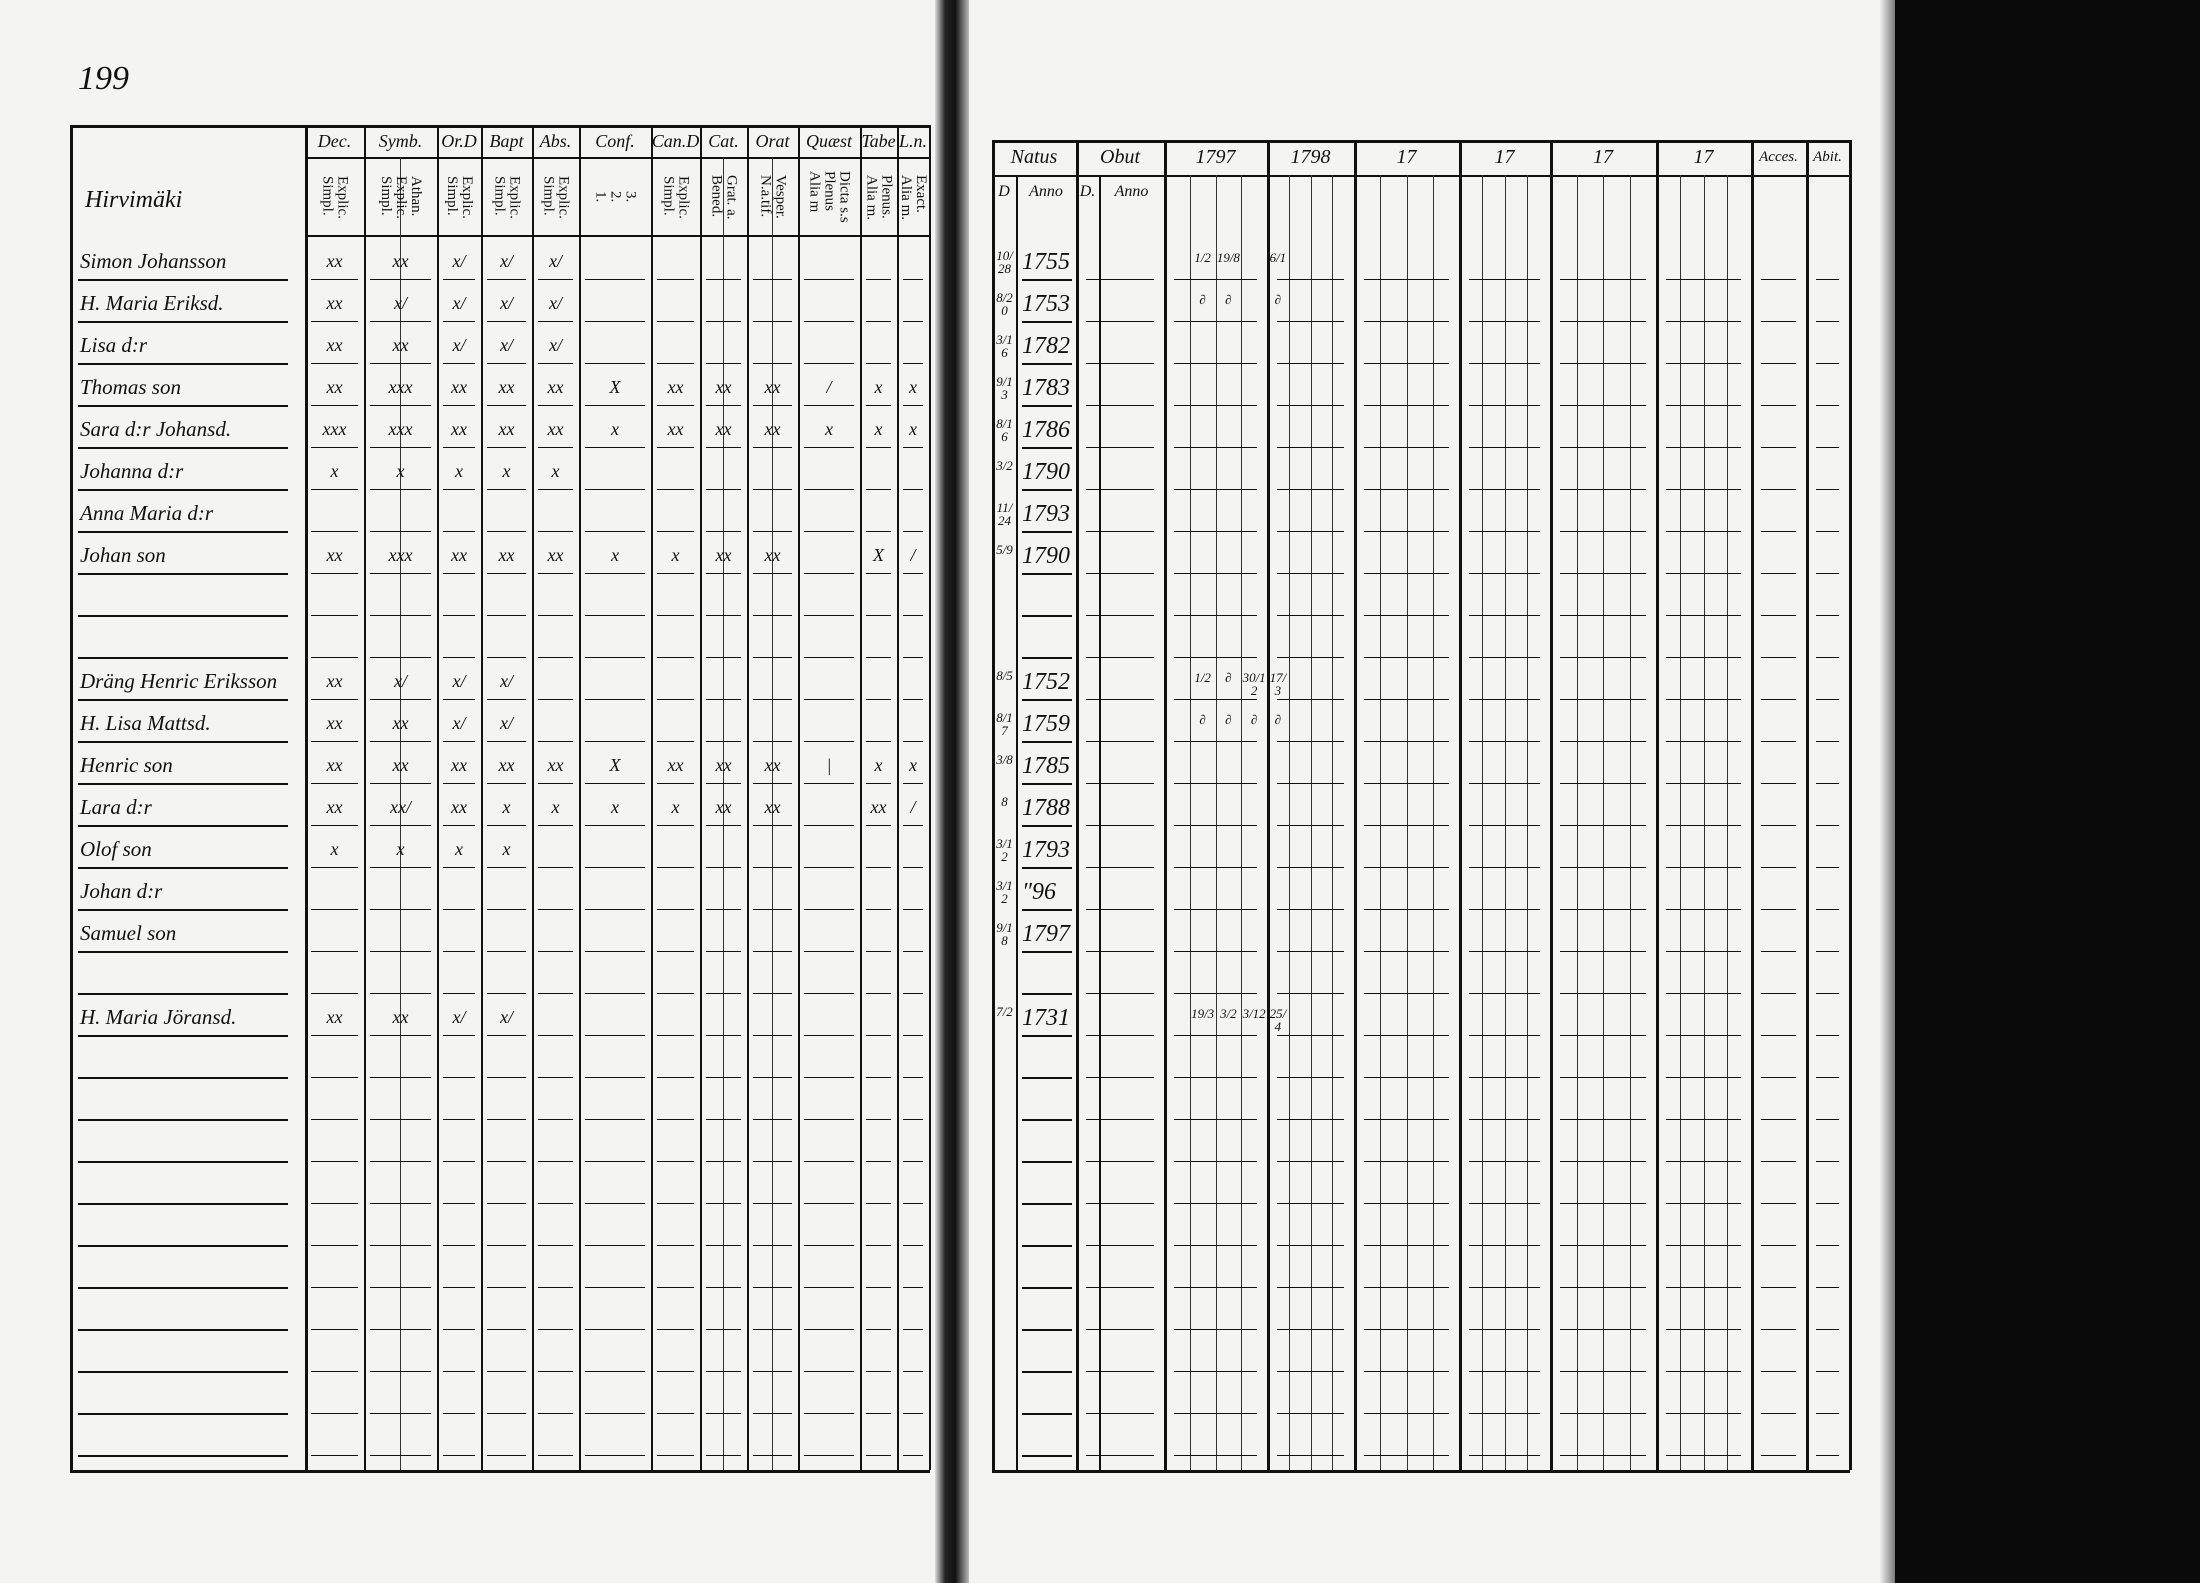 This screenshot has height=1583, width=2200. I want to click on person-name: Thomas son, so click(130, 387).